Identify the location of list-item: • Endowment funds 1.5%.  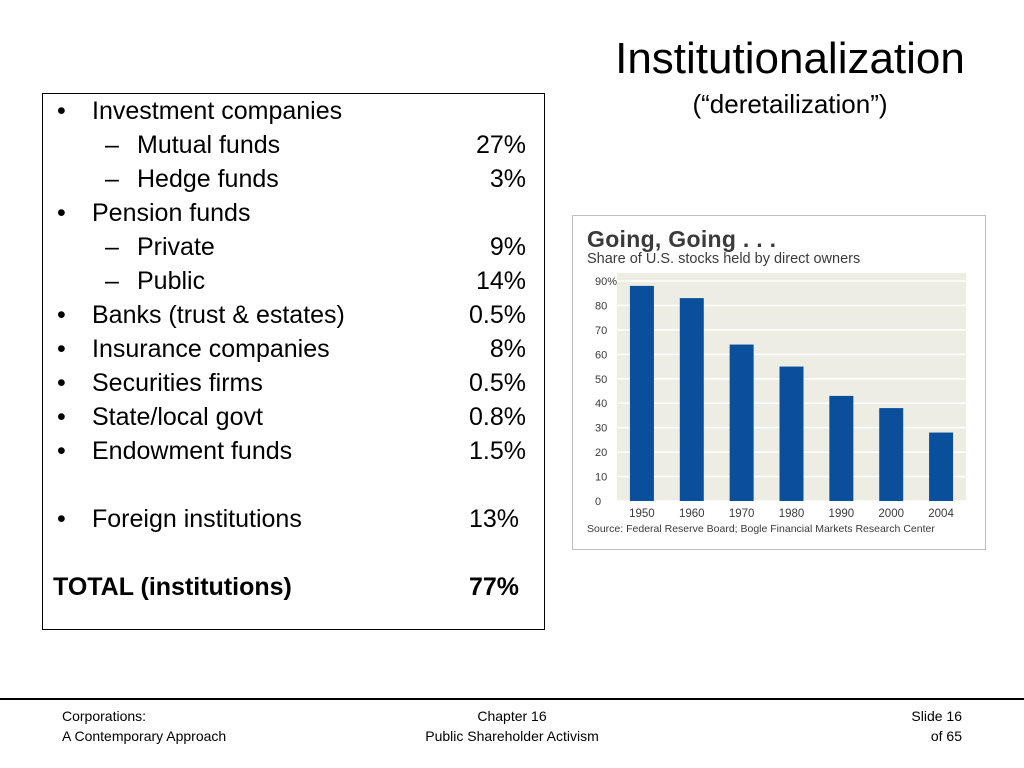
(288, 451).